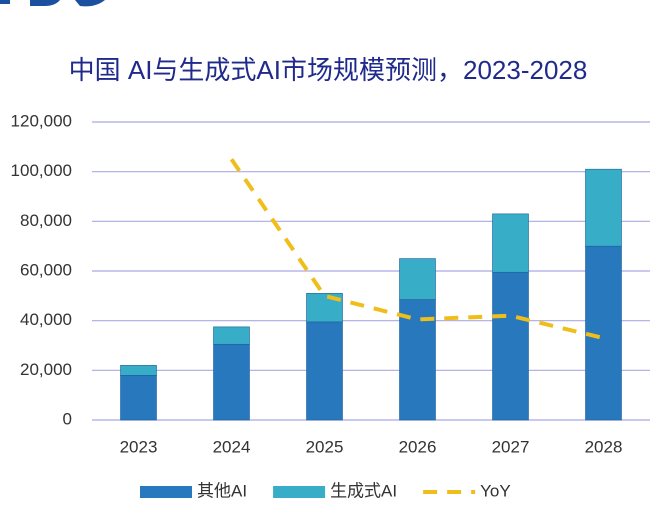  What do you see at coordinates (511, 446) in the screenshot?
I see `x-tick-label: 2027` at bounding box center [511, 446].